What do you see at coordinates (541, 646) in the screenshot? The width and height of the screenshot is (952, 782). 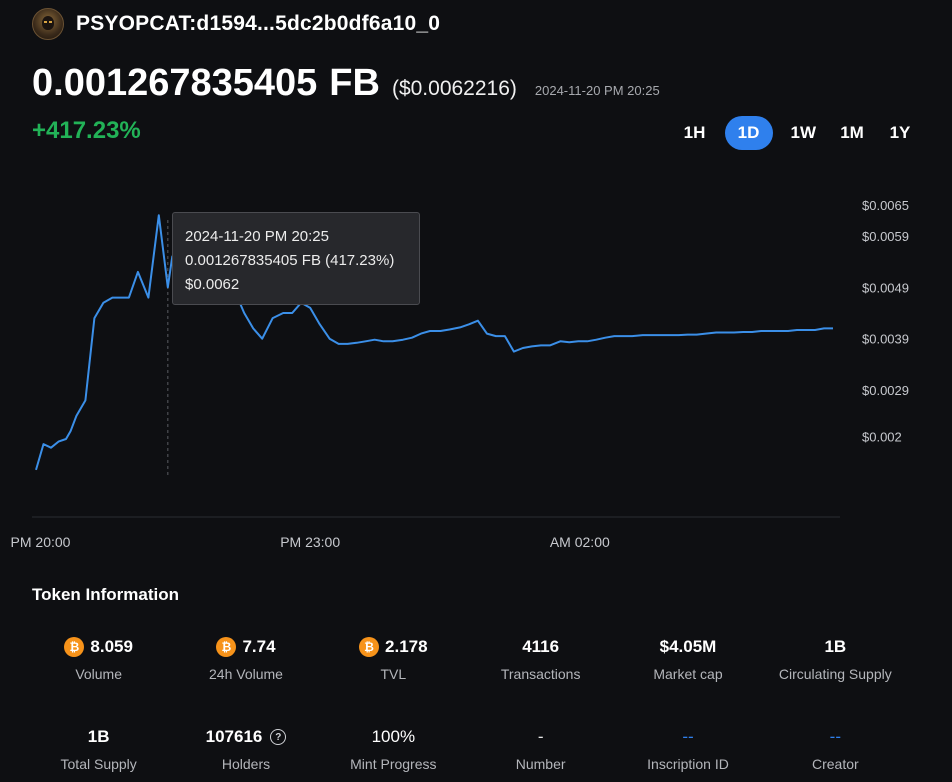 I see `stat-value: 4116` at bounding box center [541, 646].